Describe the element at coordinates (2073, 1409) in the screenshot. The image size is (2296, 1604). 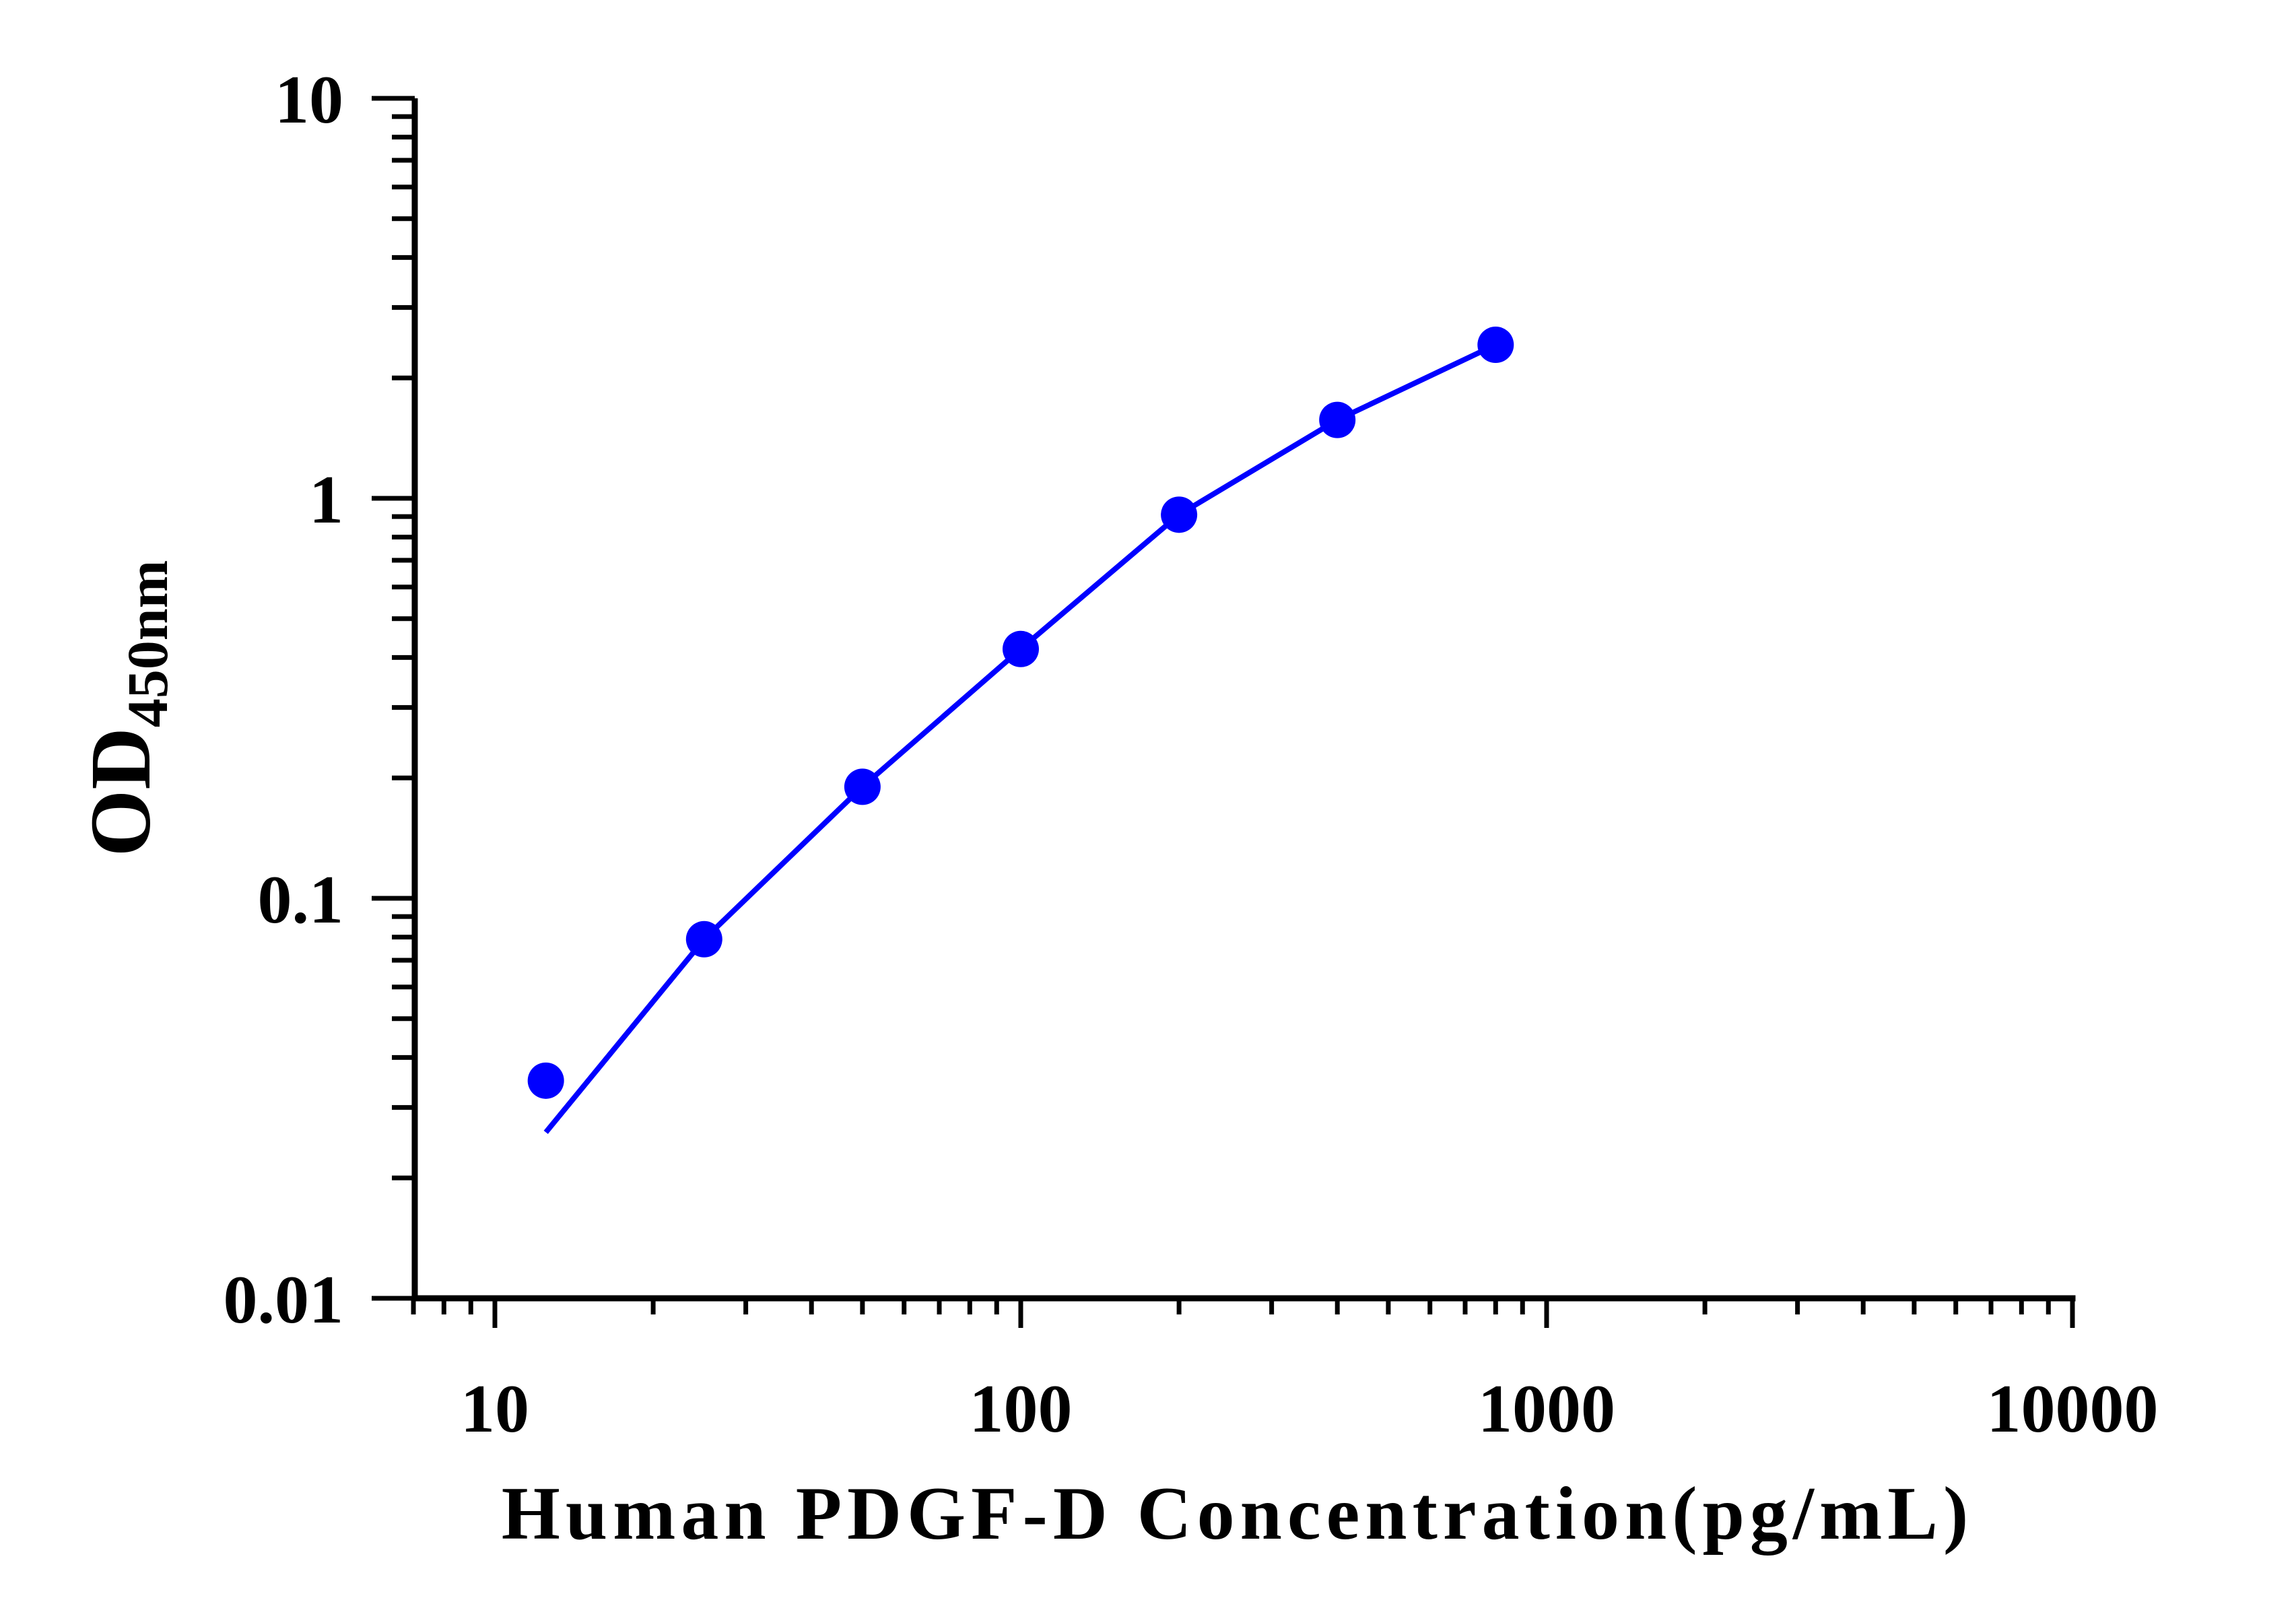
I see `x-tick-label: 10000` at that location.